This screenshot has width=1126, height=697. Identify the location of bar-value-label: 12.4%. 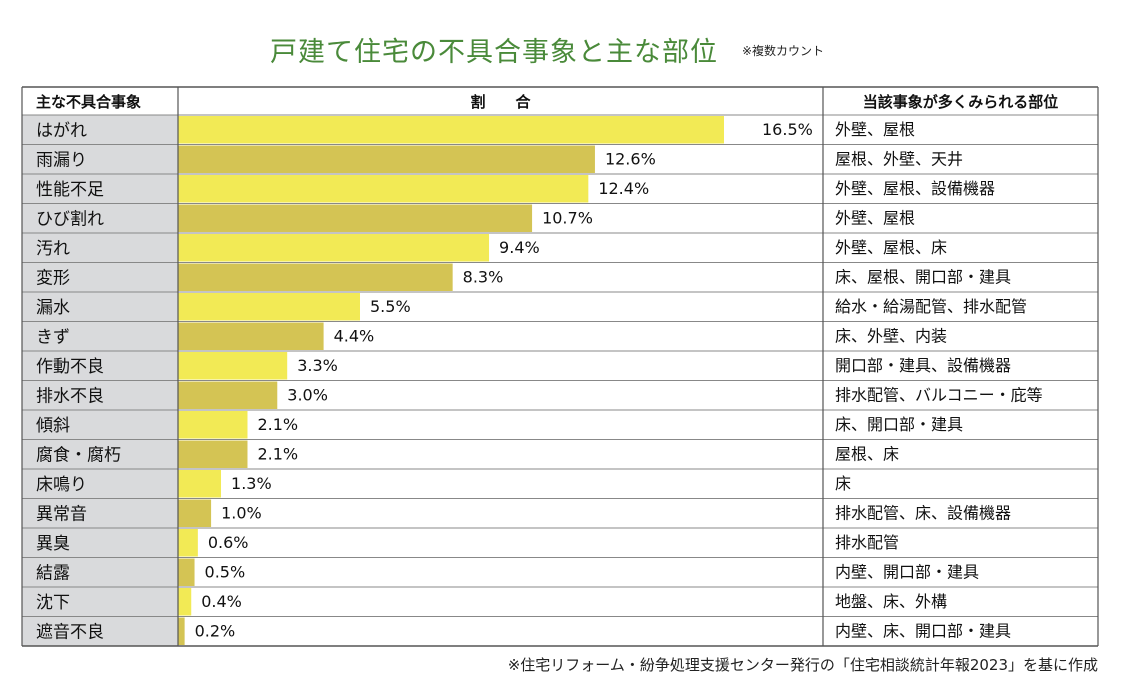
(623, 188).